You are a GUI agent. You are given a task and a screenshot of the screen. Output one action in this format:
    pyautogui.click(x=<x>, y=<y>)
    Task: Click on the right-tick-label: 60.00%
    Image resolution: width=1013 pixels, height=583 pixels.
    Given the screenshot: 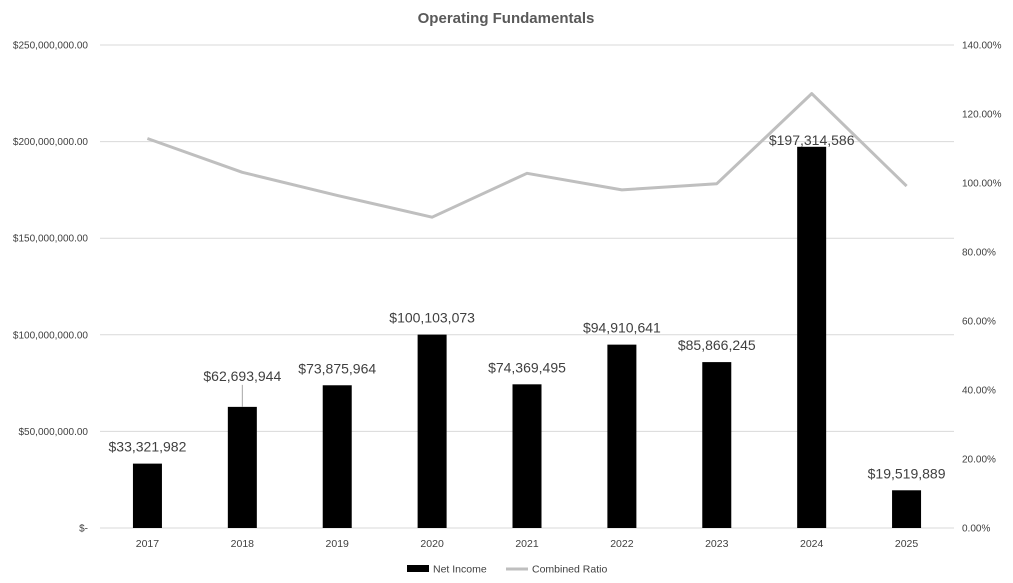 What is the action you would take?
    pyautogui.click(x=979, y=322)
    